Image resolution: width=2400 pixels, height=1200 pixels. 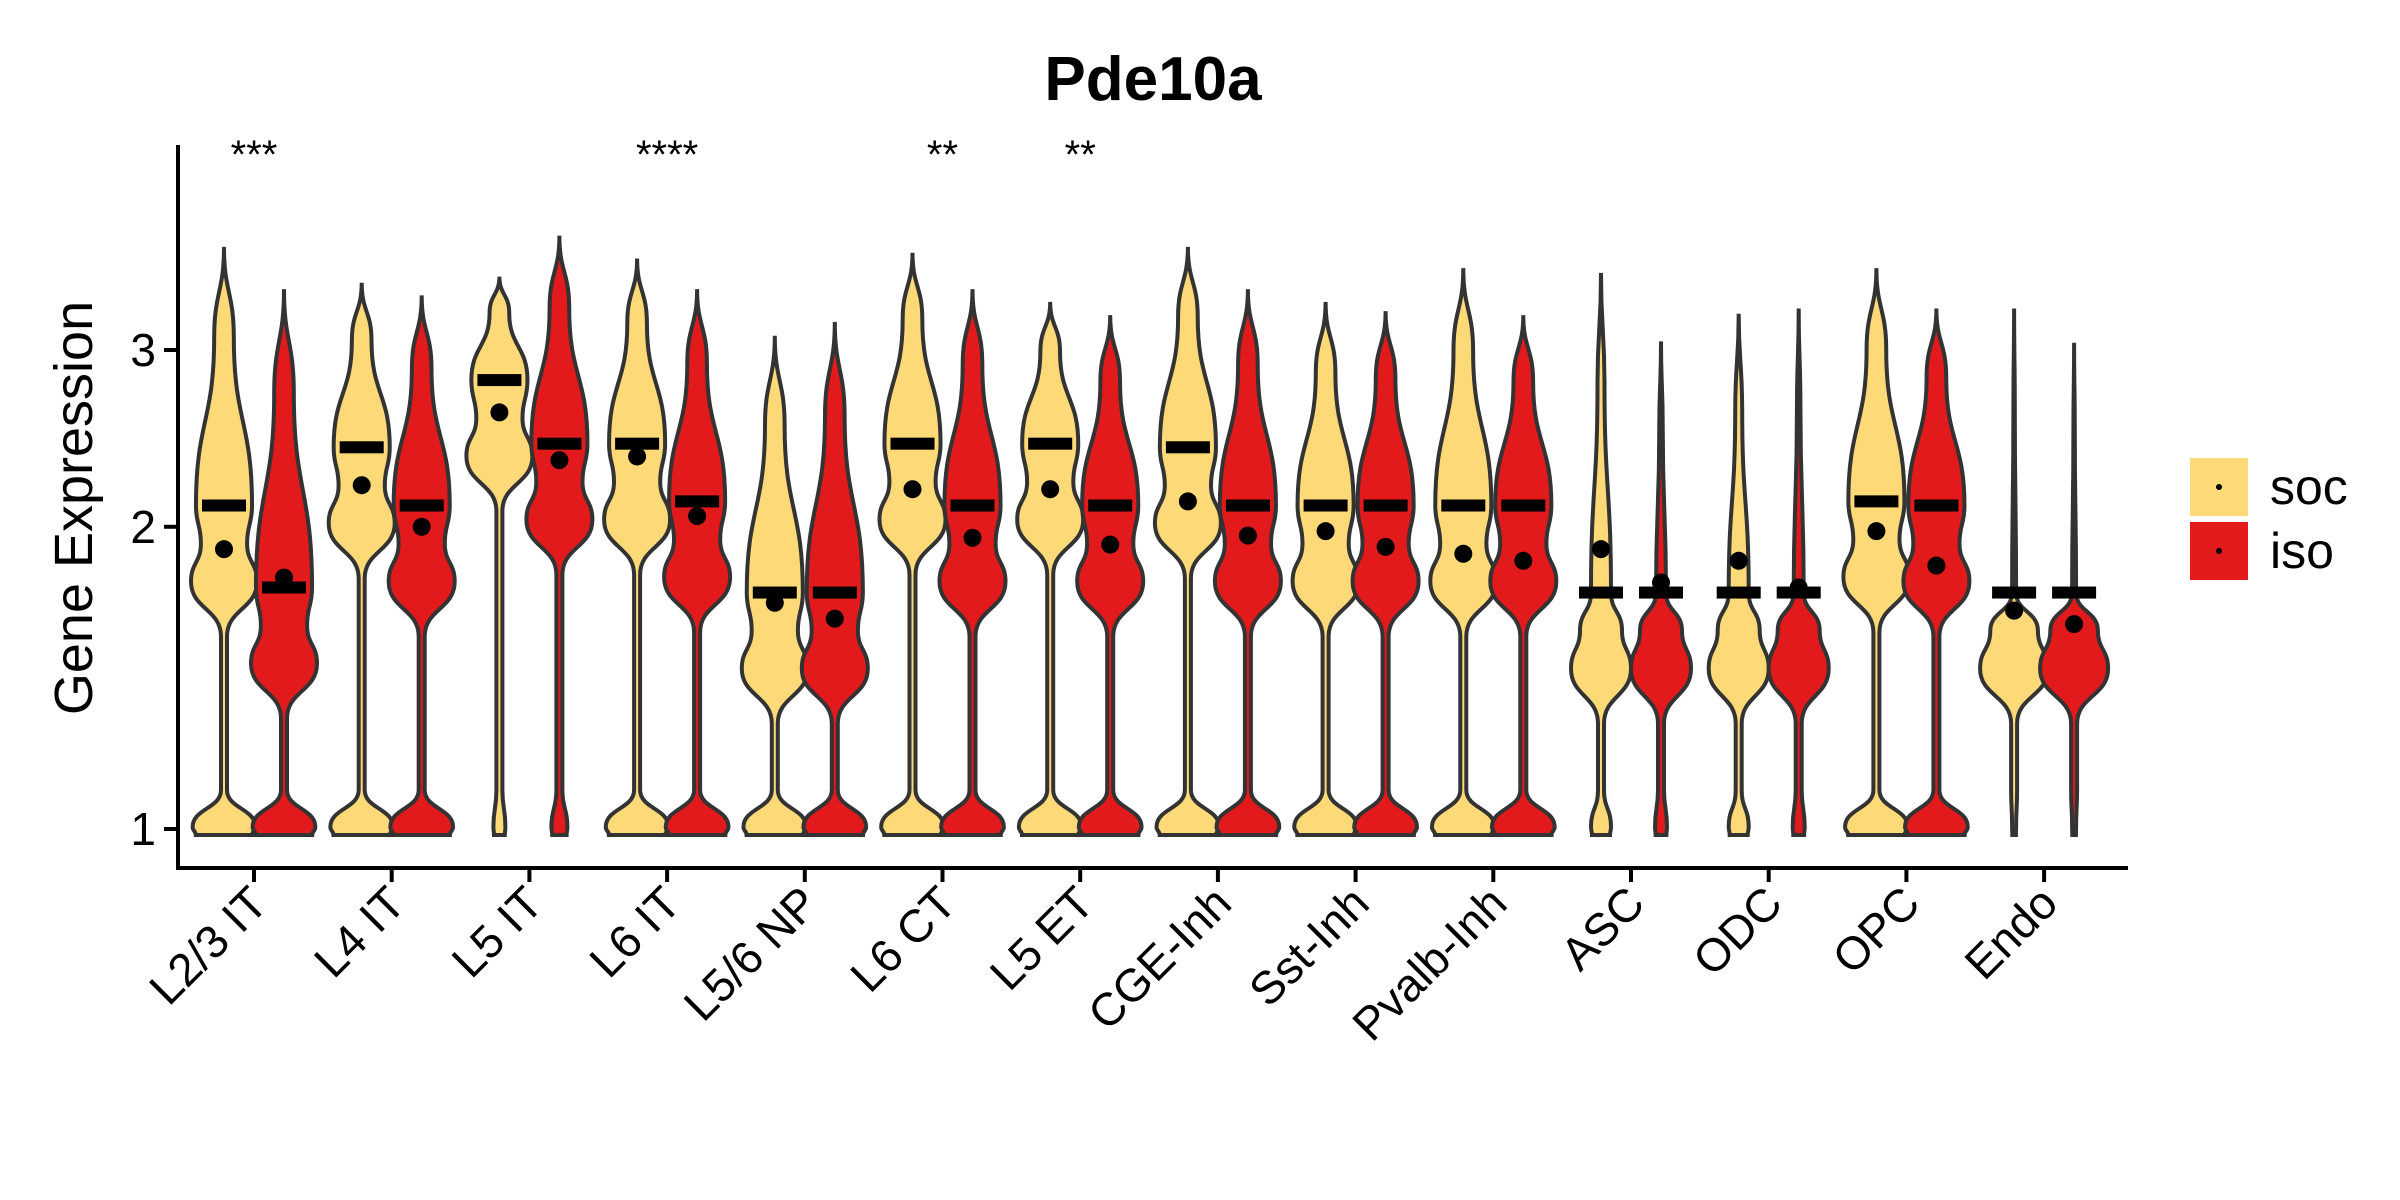 I want to click on x-tick-label-12: OPC, so click(x=1875, y=929).